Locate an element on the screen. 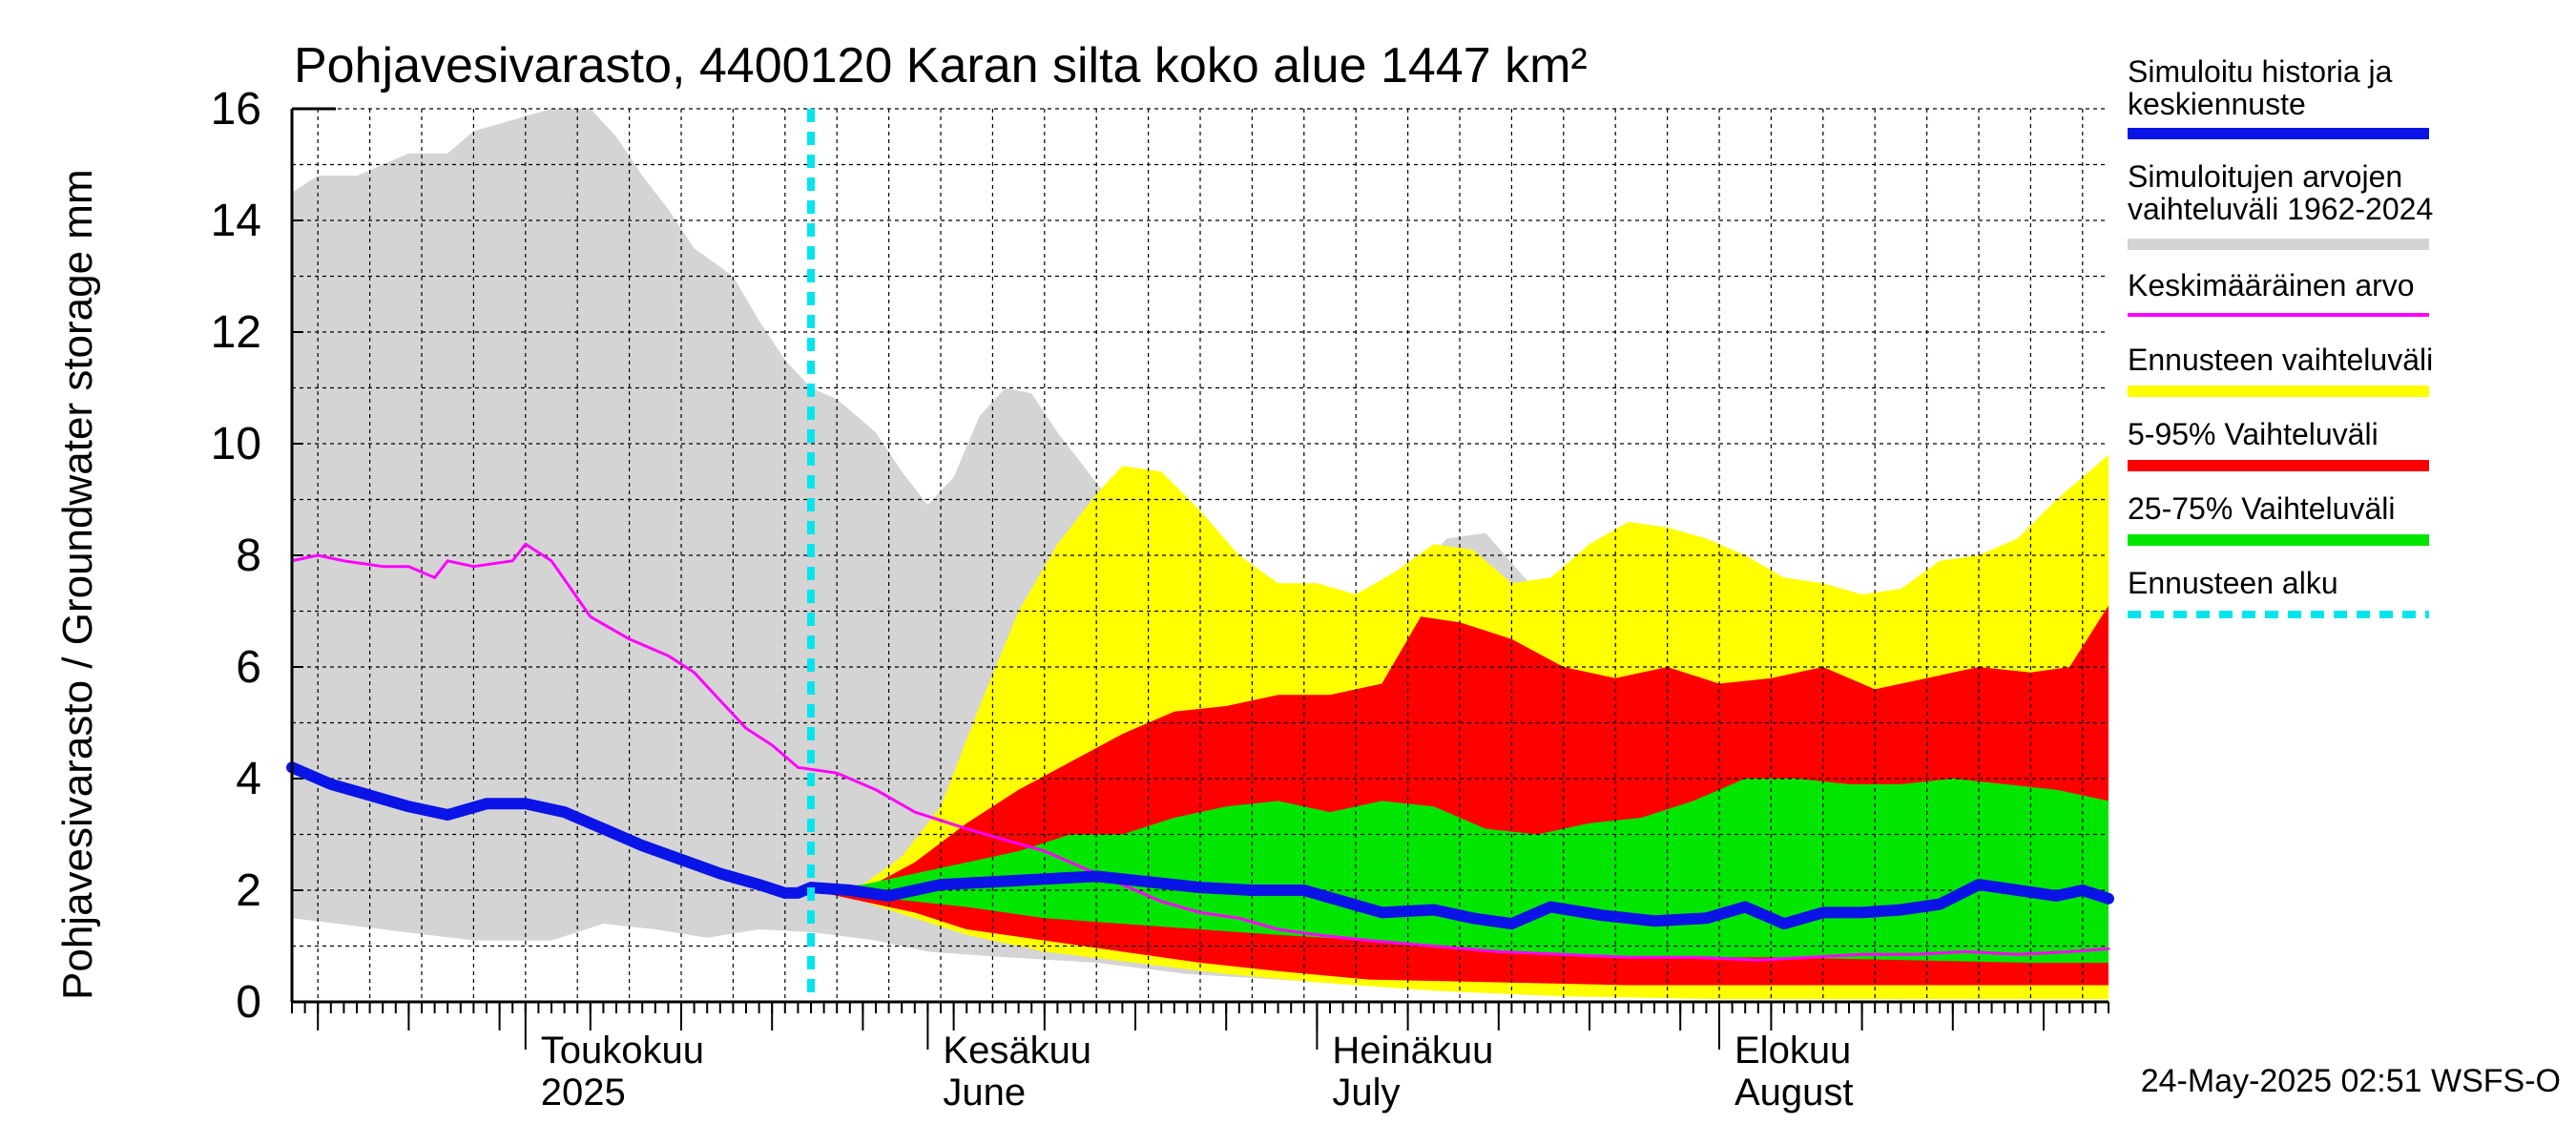 The width and height of the screenshot is (2576, 1145). legend-label: Ennusteen alku is located at coordinates (2233, 583).